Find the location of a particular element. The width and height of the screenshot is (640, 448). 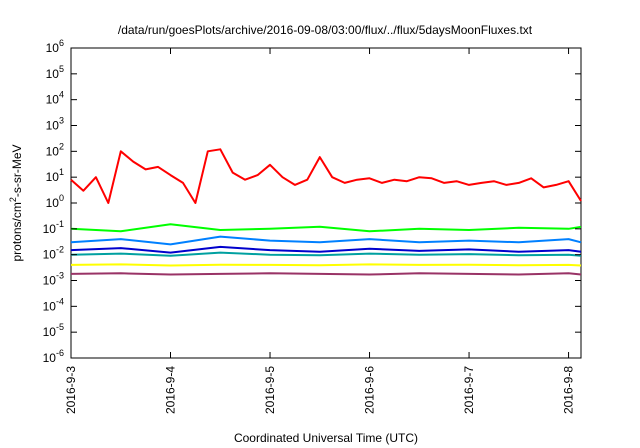

y-tick-label: 10⁻³ is located at coordinates (53, 279).